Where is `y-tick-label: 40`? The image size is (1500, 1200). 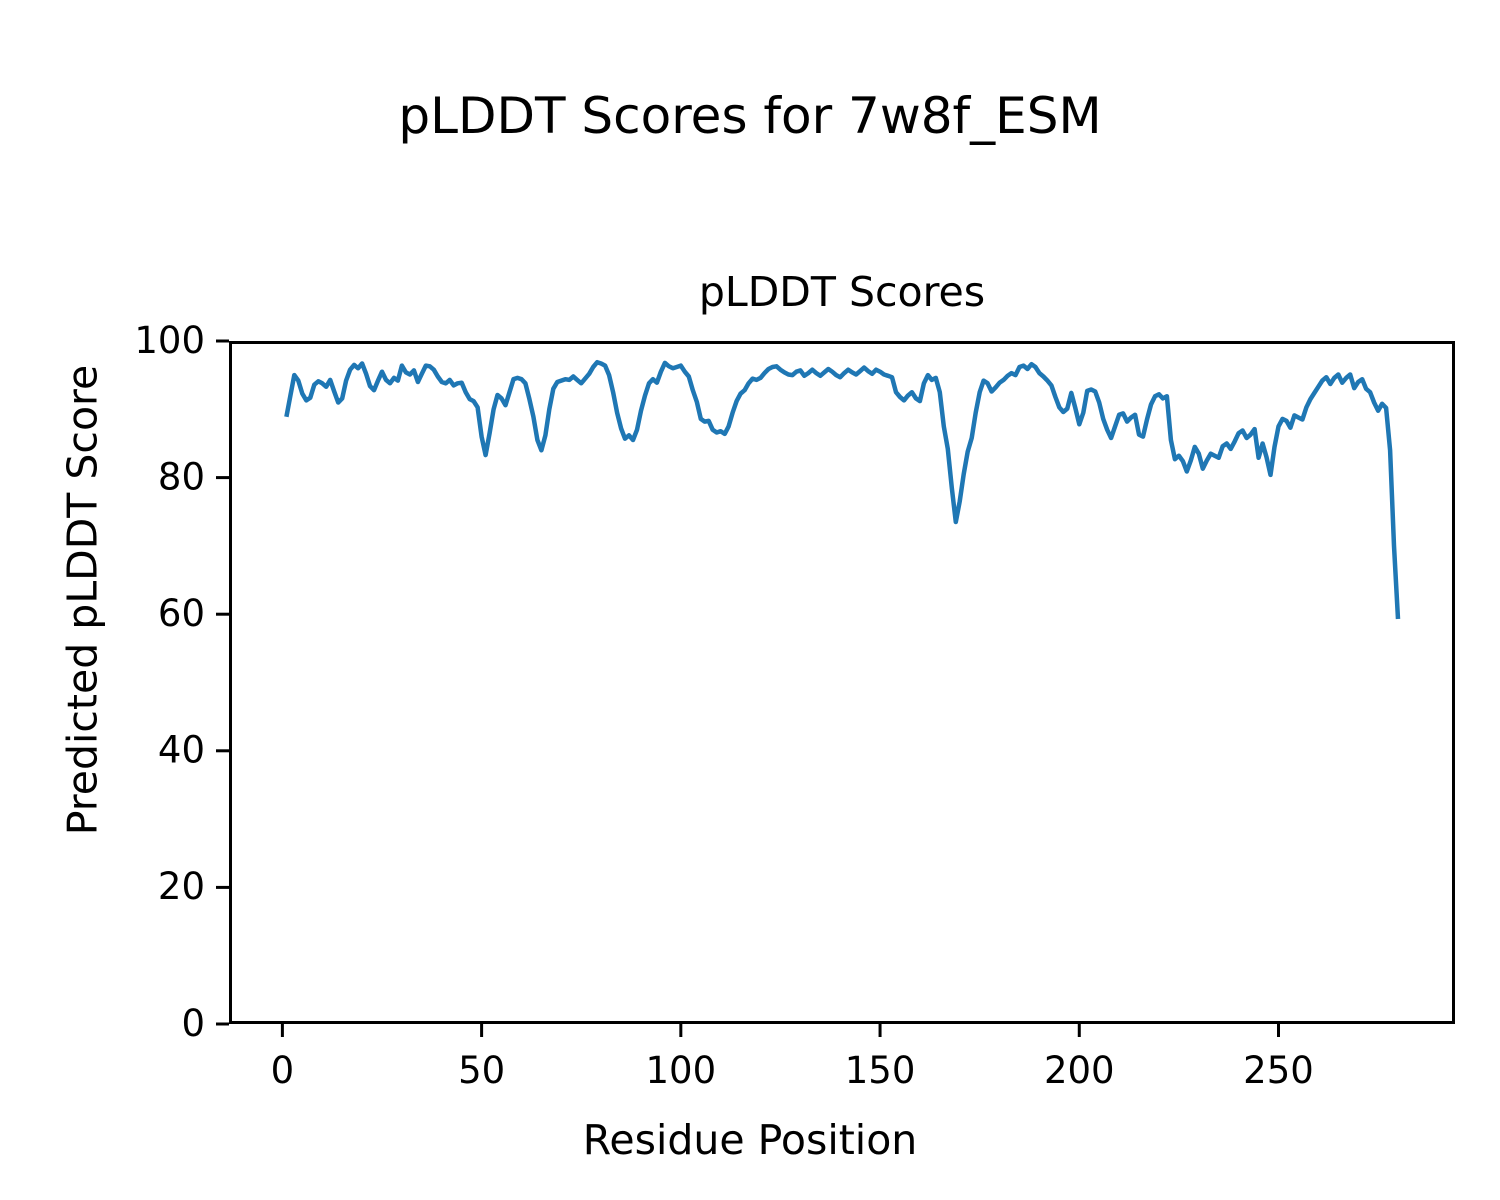
y-tick-label: 40 is located at coordinates (181, 750).